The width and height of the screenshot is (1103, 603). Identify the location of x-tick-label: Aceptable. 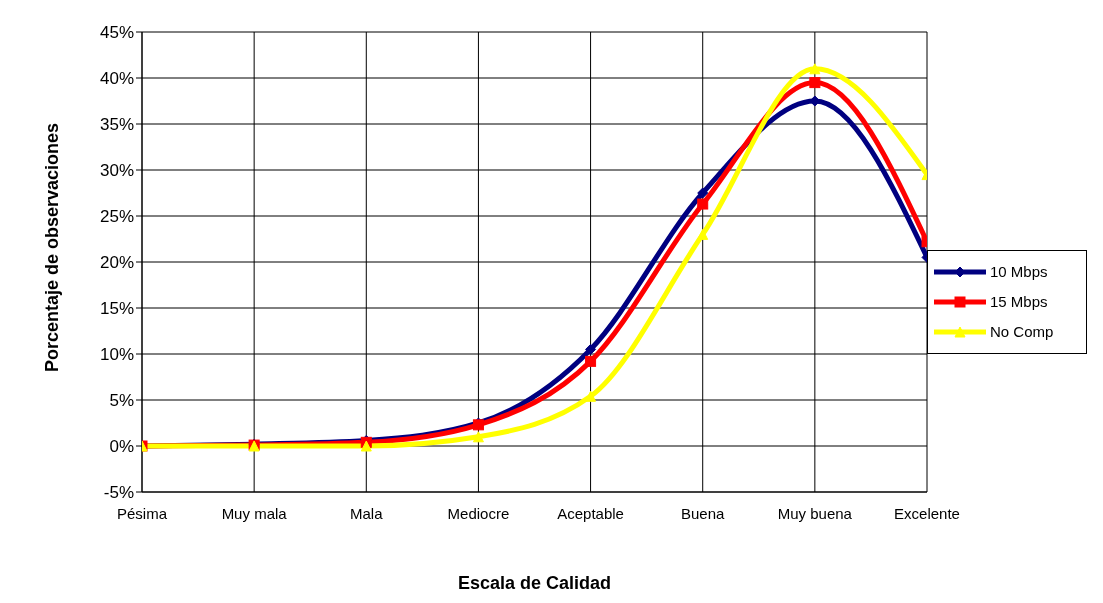
(590, 513).